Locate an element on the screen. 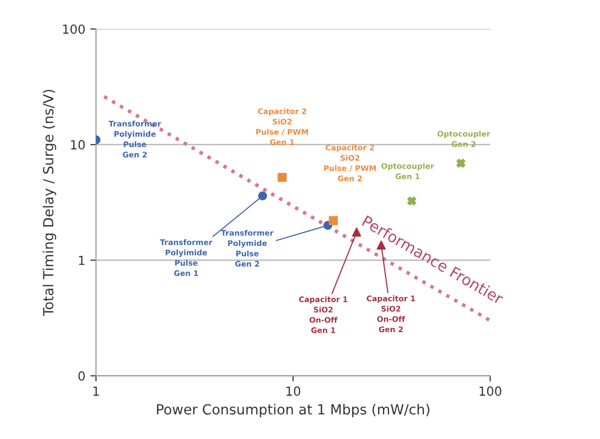  x-tick-label: 10 is located at coordinates (293, 391).